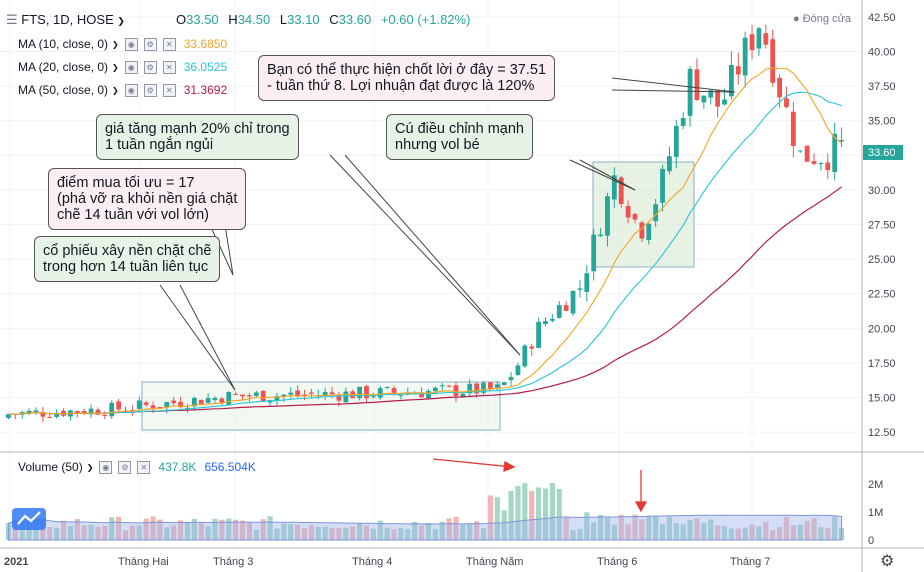  What do you see at coordinates (822, 19) in the screenshot?
I see `market-status: ● Đóng cửa` at bounding box center [822, 19].